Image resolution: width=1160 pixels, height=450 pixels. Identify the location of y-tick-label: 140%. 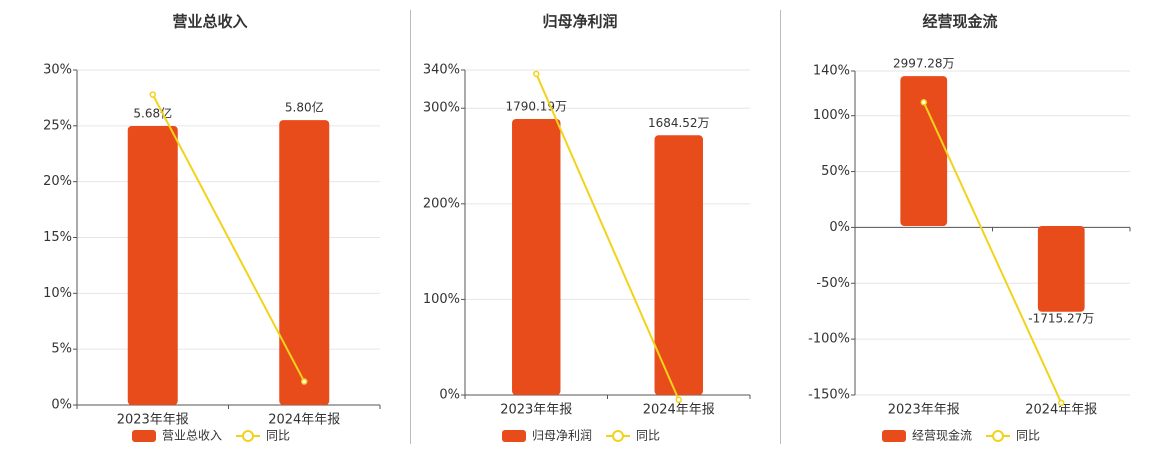
(831, 71).